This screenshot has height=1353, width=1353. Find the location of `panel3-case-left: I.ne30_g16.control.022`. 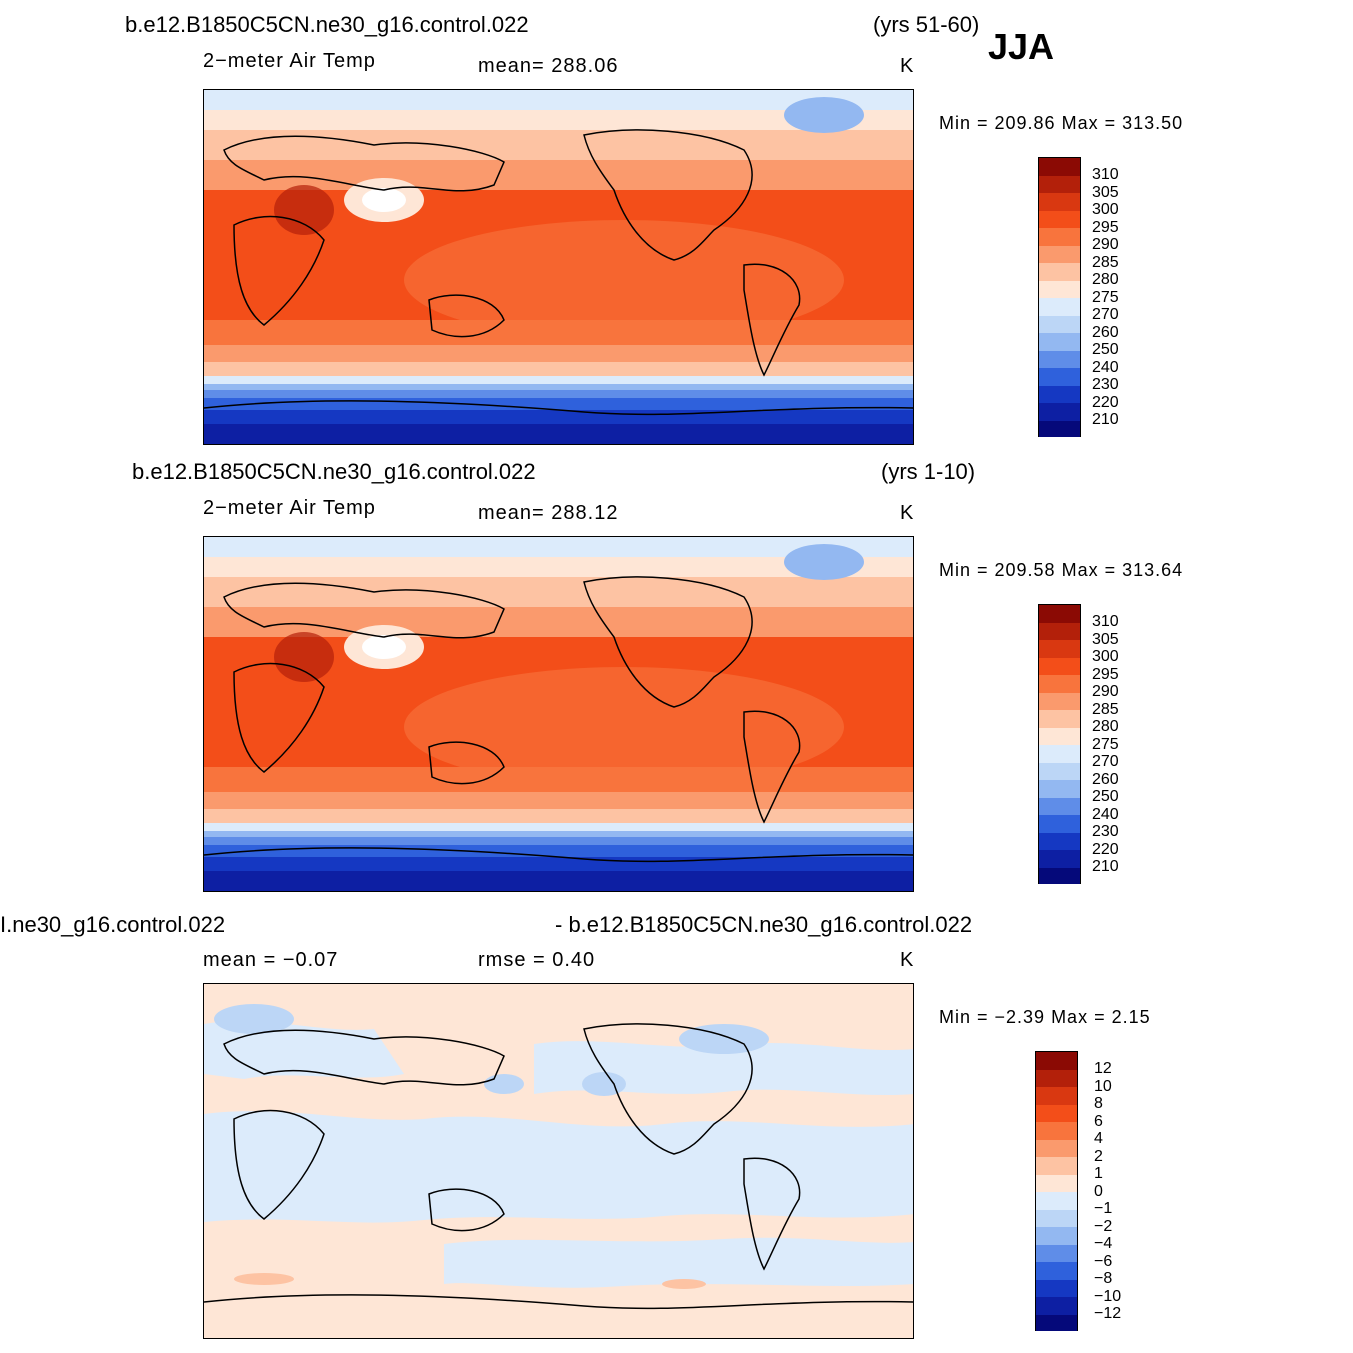

panel3-case-left: I.ne30_g16.control.022 is located at coordinates (113, 924).